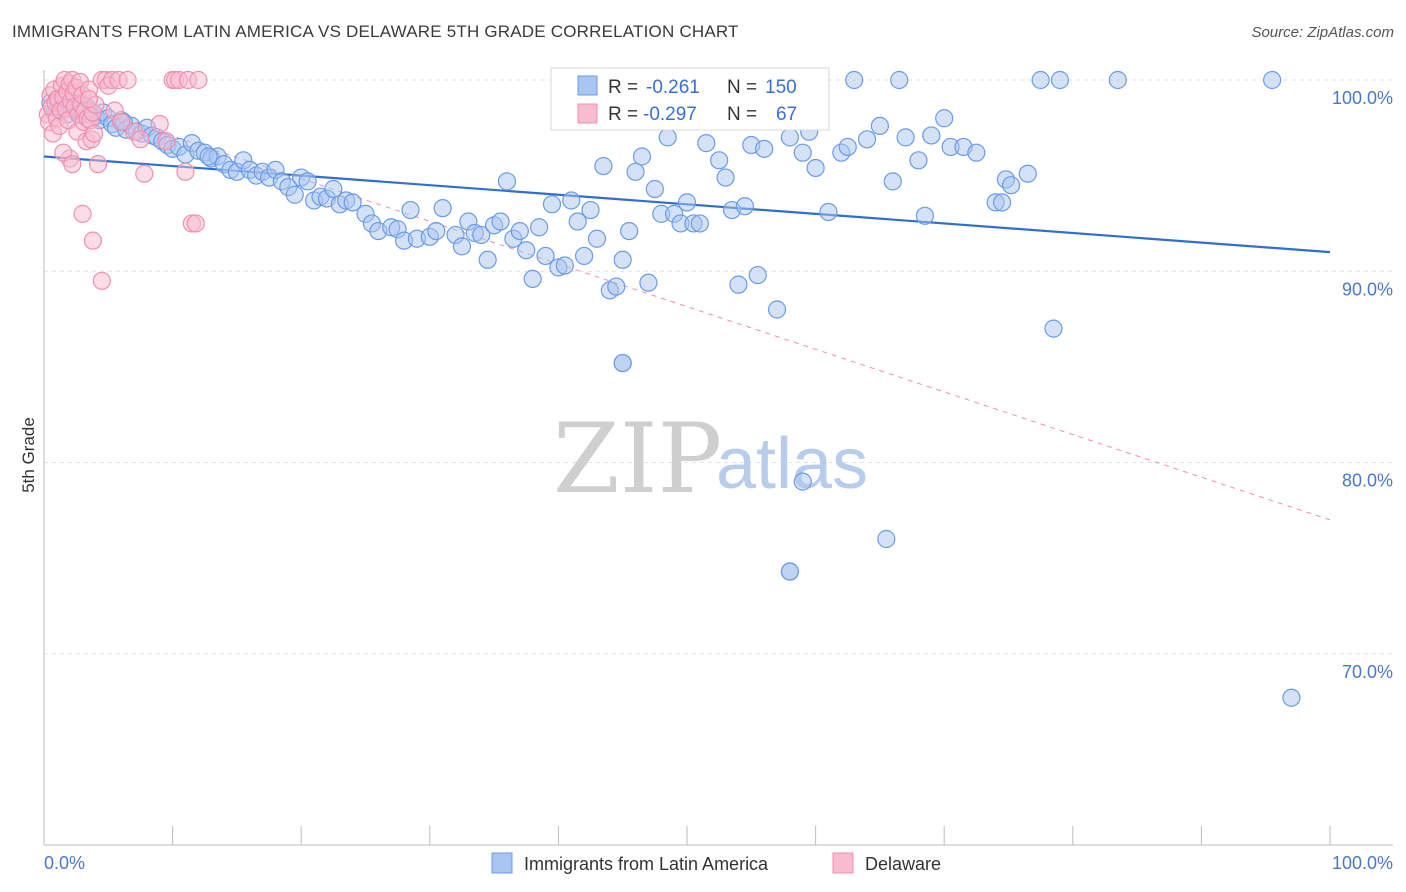 This screenshot has height=892, width=1406. What do you see at coordinates (742, 87) in the screenshot?
I see `stats-n-label-1: N =` at bounding box center [742, 87].